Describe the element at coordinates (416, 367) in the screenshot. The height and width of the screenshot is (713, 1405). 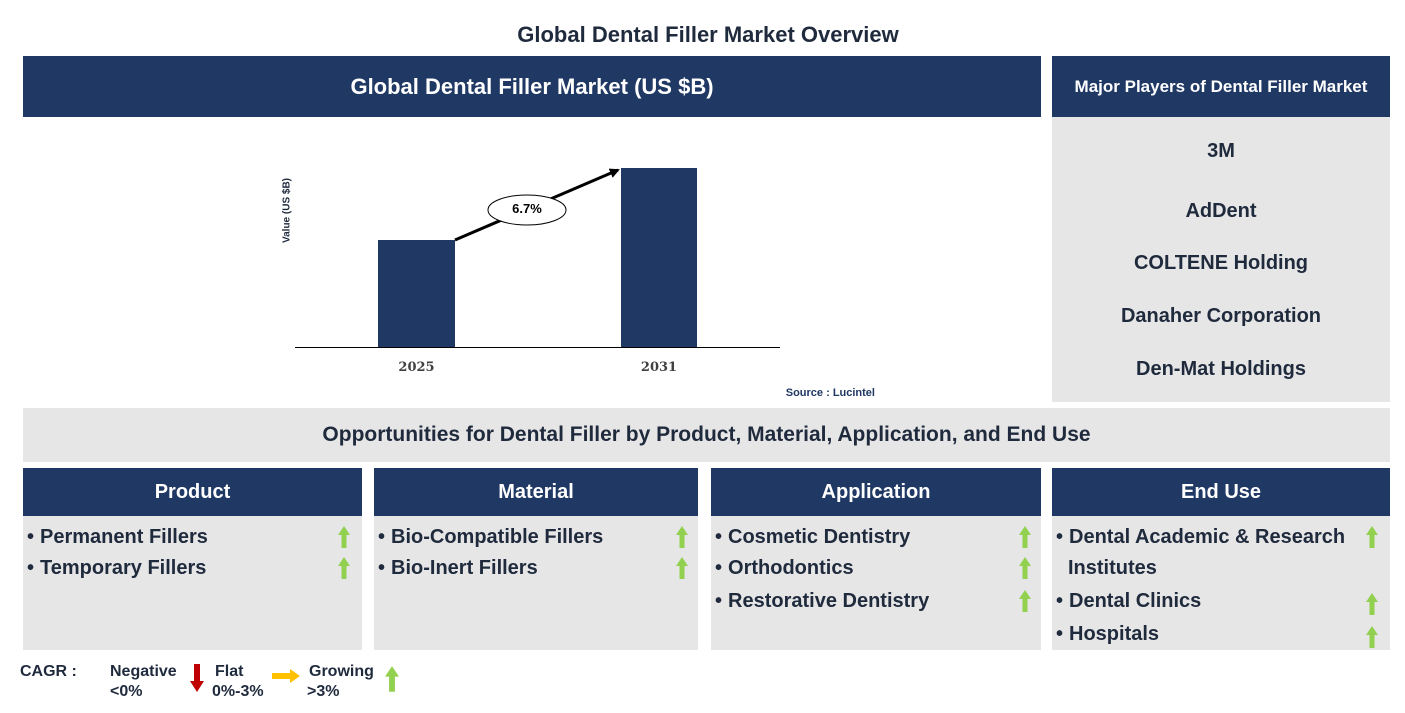
I see `x-tick-2025: 2025` at that location.